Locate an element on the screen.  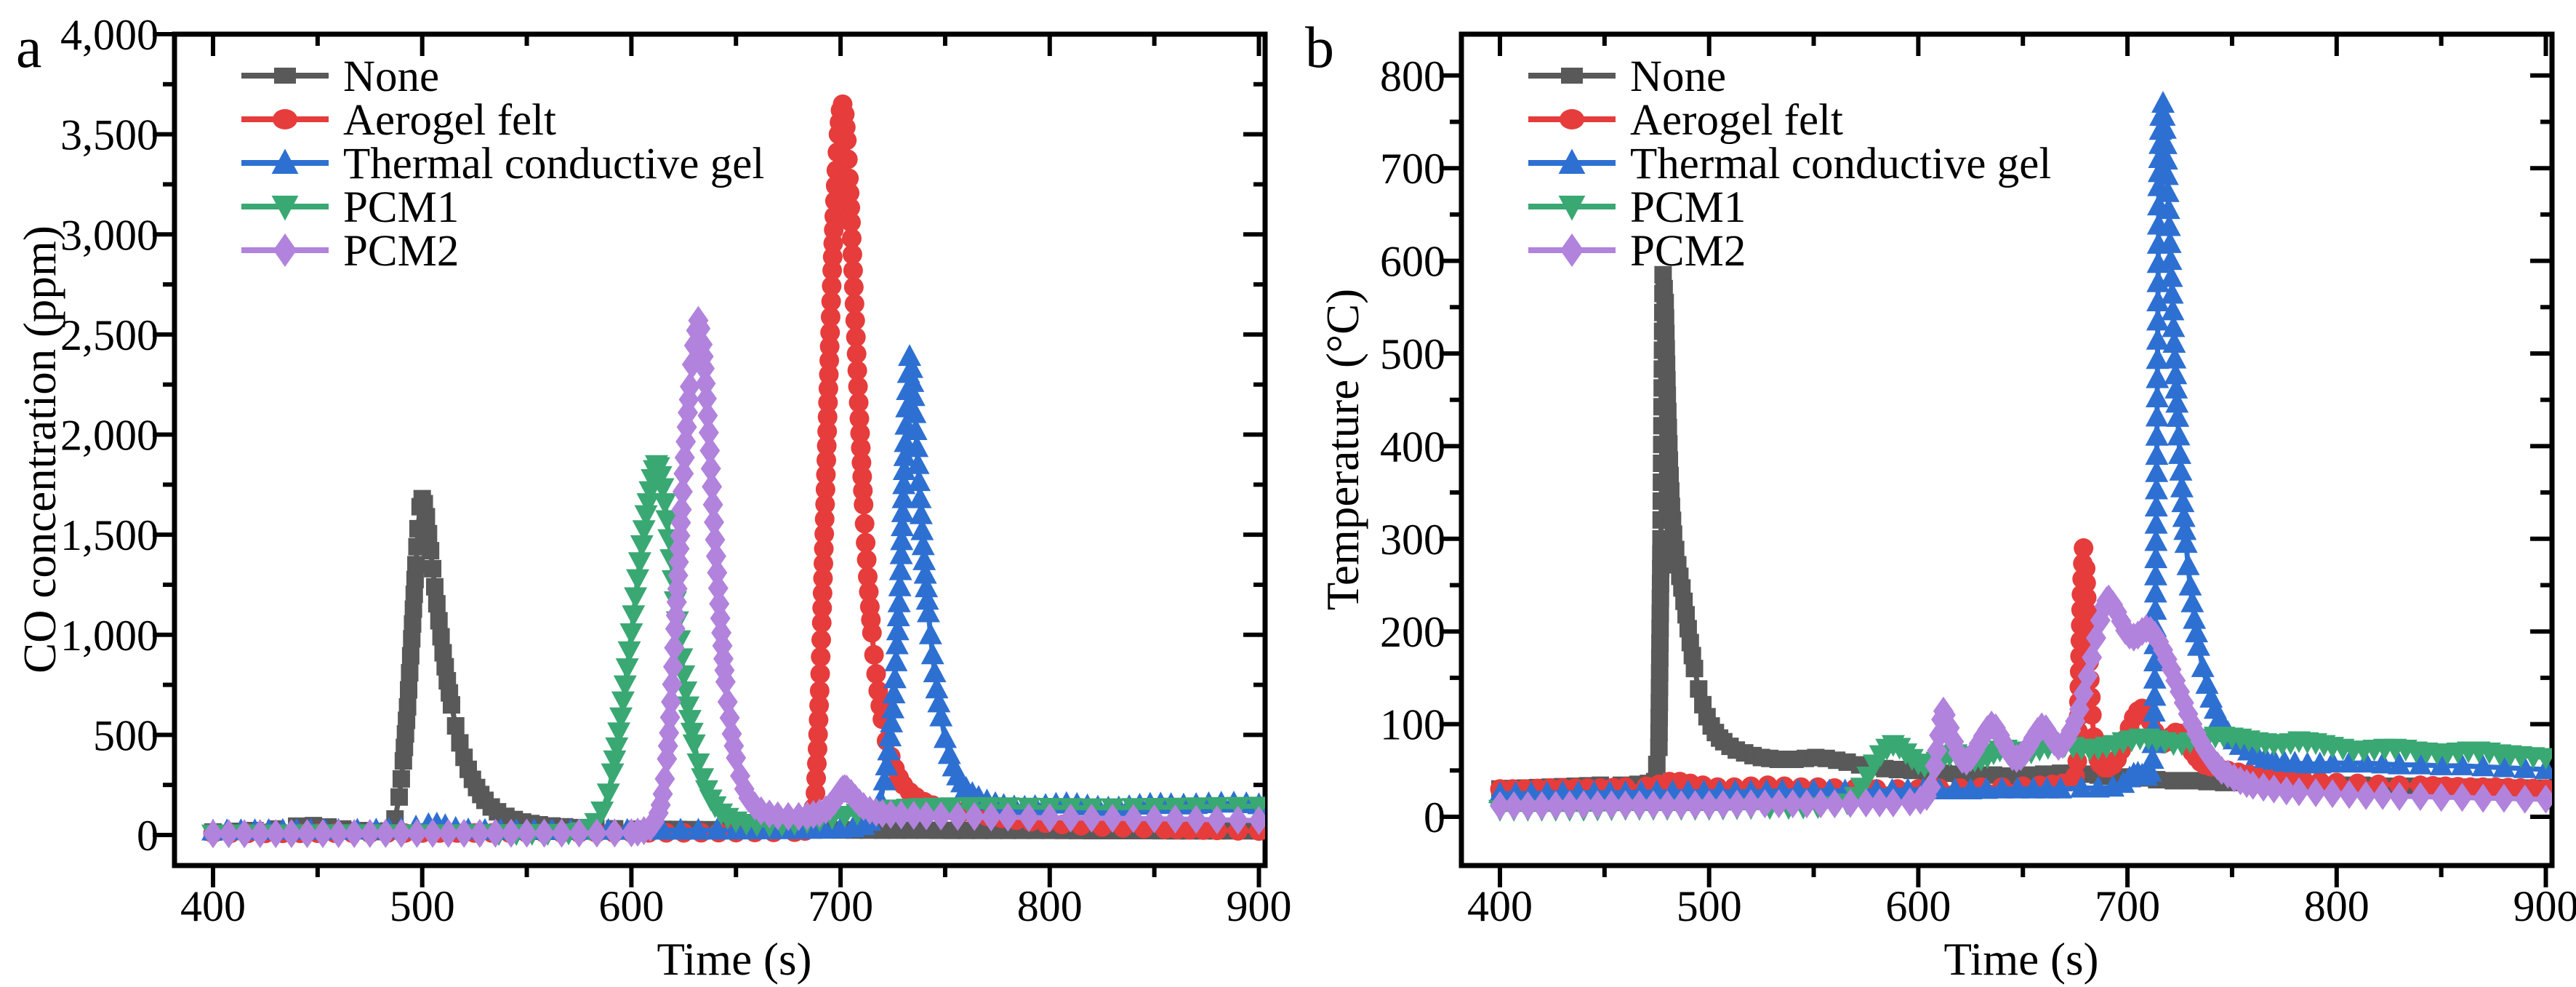
series-markers is located at coordinates (2021, 702).